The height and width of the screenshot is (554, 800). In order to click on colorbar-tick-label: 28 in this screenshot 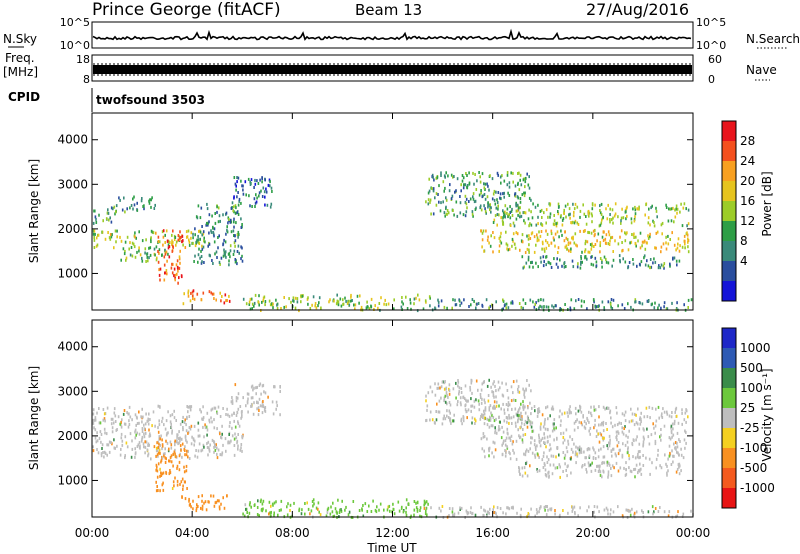, I will do `click(747, 141)`.